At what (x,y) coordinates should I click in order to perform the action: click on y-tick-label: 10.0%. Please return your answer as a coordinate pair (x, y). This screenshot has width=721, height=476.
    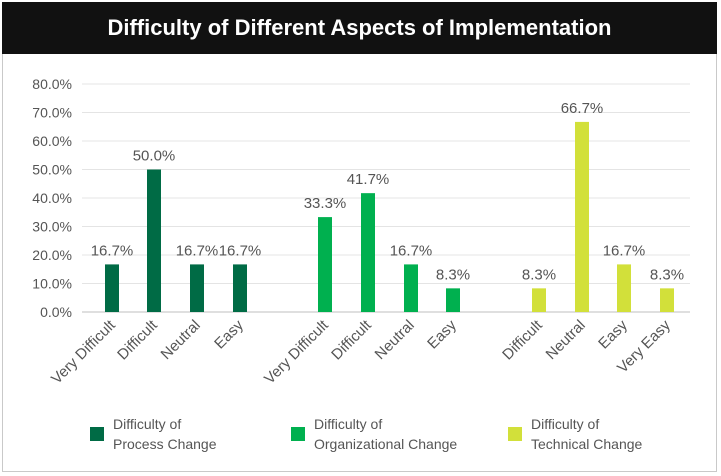
    Looking at the image, I should click on (52, 284).